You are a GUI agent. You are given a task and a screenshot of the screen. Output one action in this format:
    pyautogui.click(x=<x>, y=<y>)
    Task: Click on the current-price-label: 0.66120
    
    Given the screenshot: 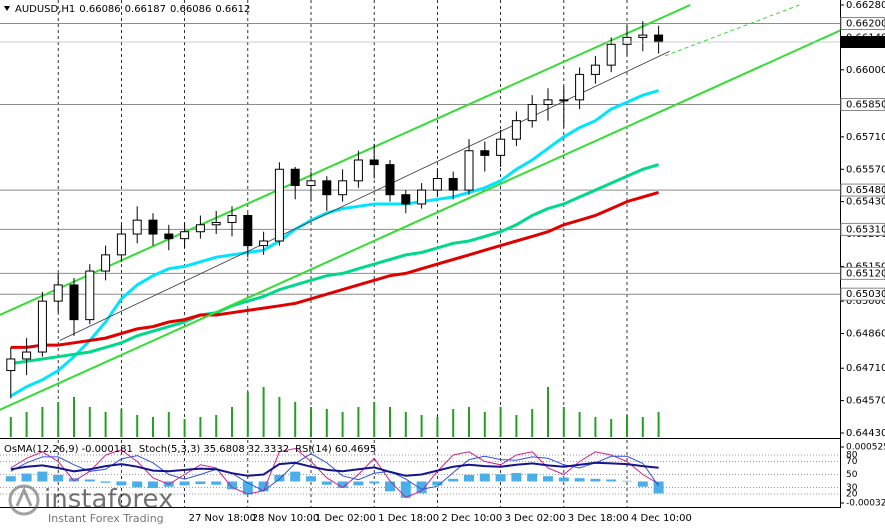 What is the action you would take?
    pyautogui.click(x=865, y=42)
    